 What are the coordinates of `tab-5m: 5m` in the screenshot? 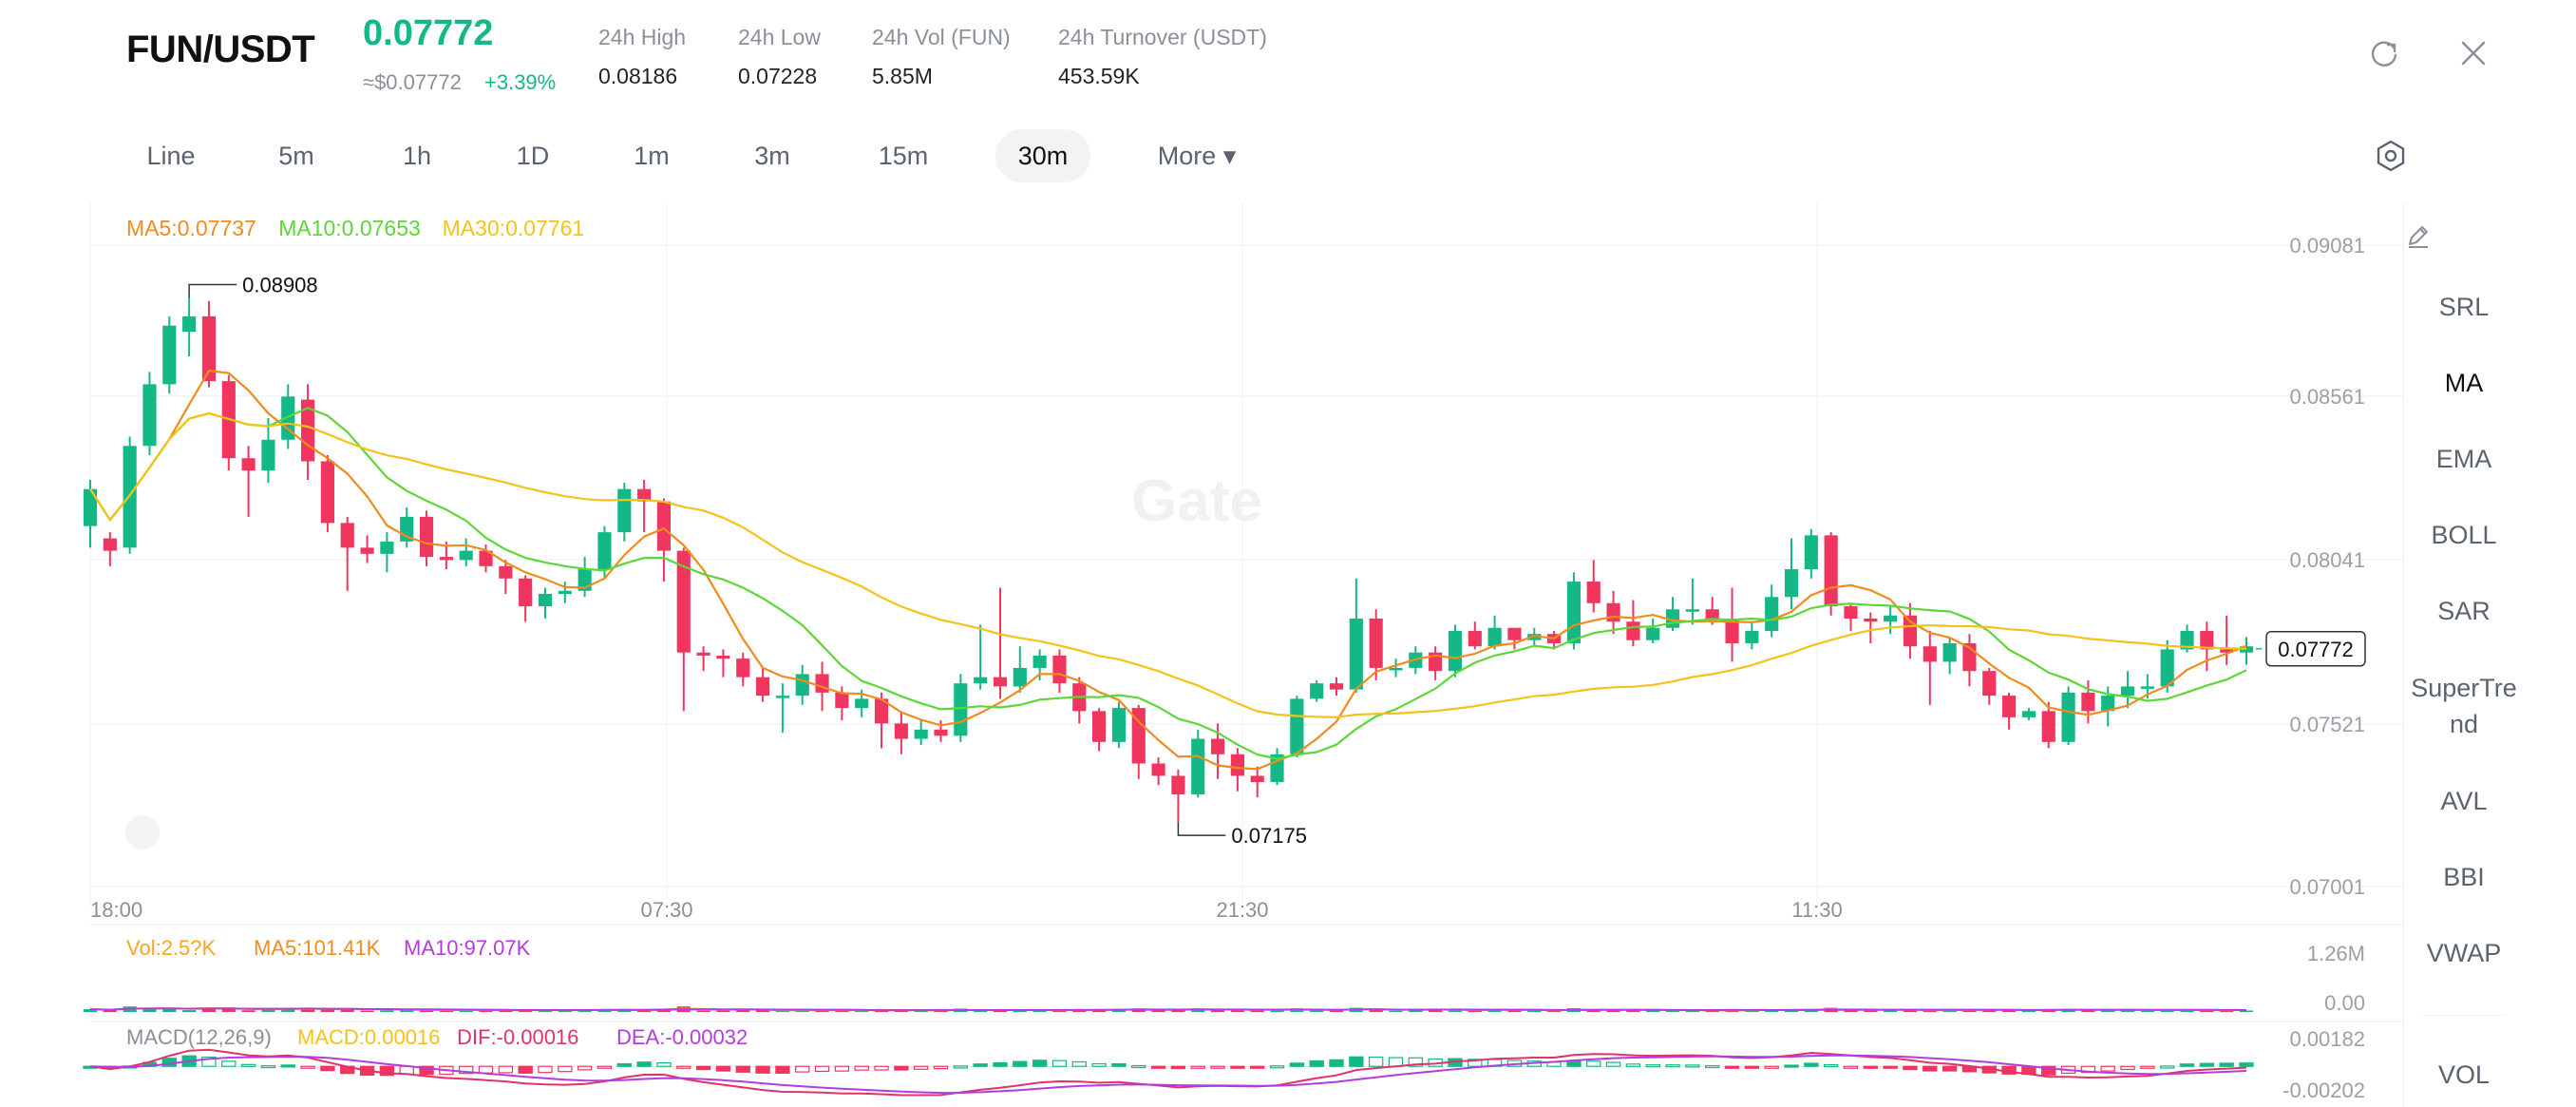 It's located at (296, 156).